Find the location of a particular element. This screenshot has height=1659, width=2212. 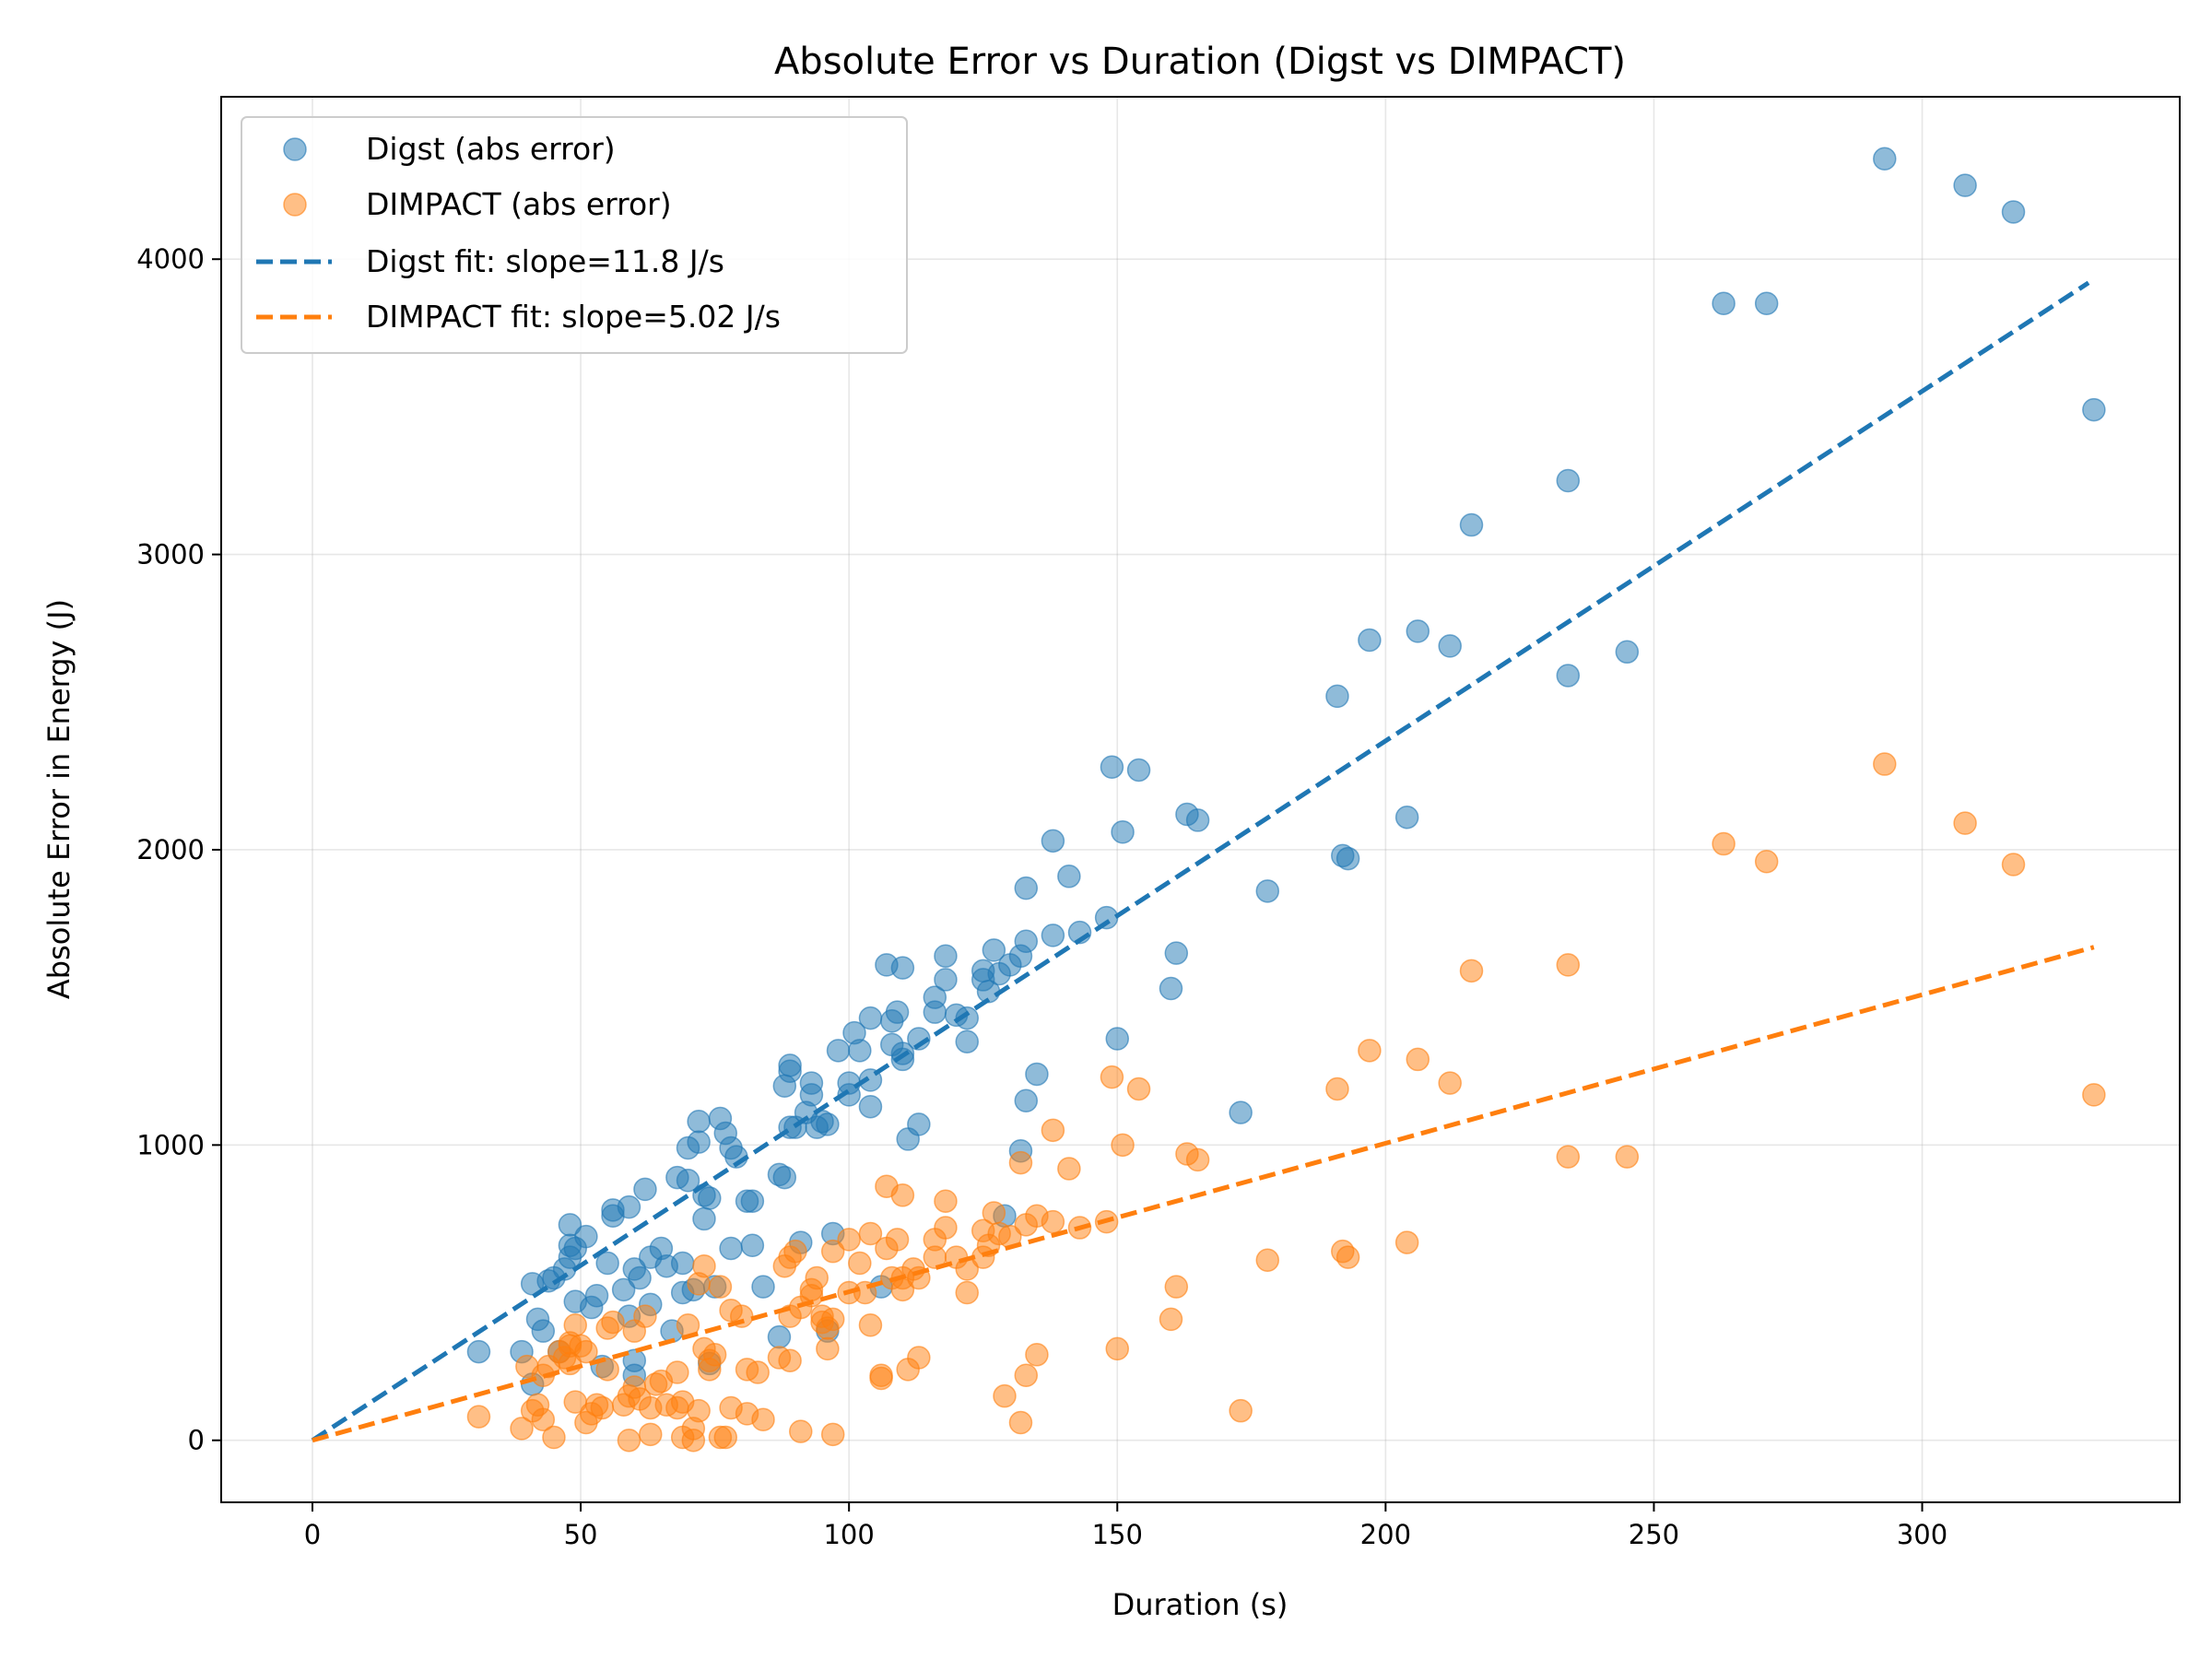

legend-marker-dimpact is located at coordinates (295, 205).